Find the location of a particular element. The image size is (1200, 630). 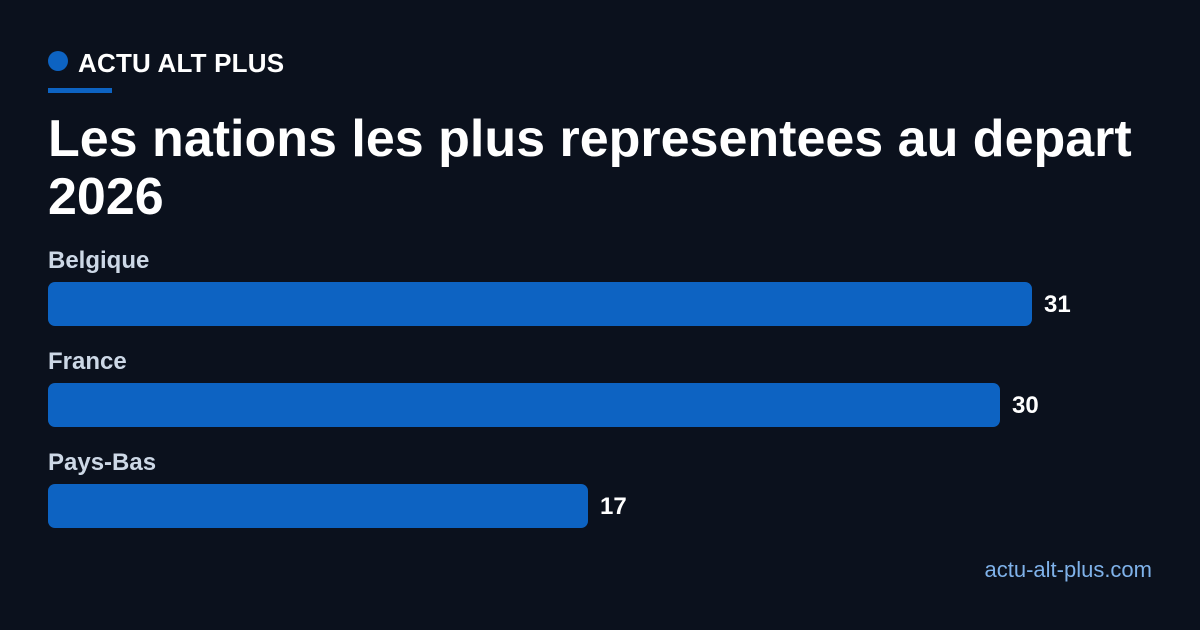

footer-site-url: actu-alt-plus.com is located at coordinates (1068, 569).